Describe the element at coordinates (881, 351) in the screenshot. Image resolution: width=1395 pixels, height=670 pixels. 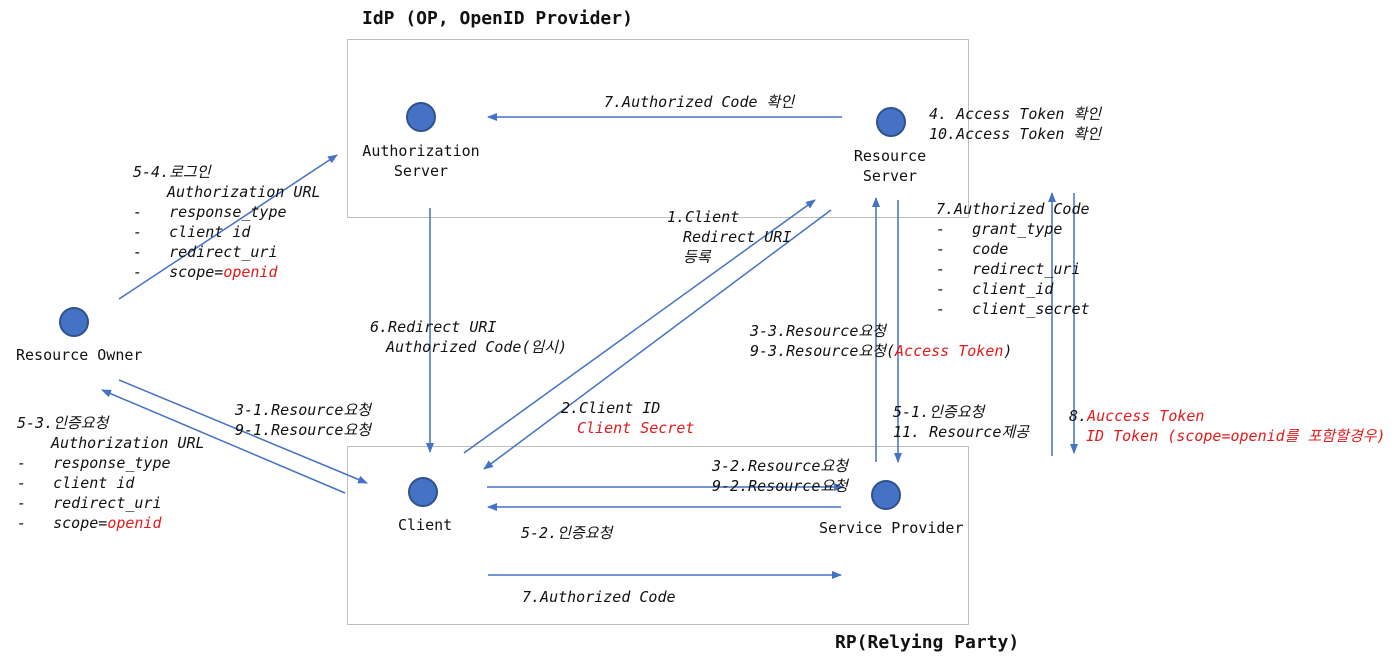
I see `step-9-3-resource: 9-3.Resource요청(Access Token)` at that location.